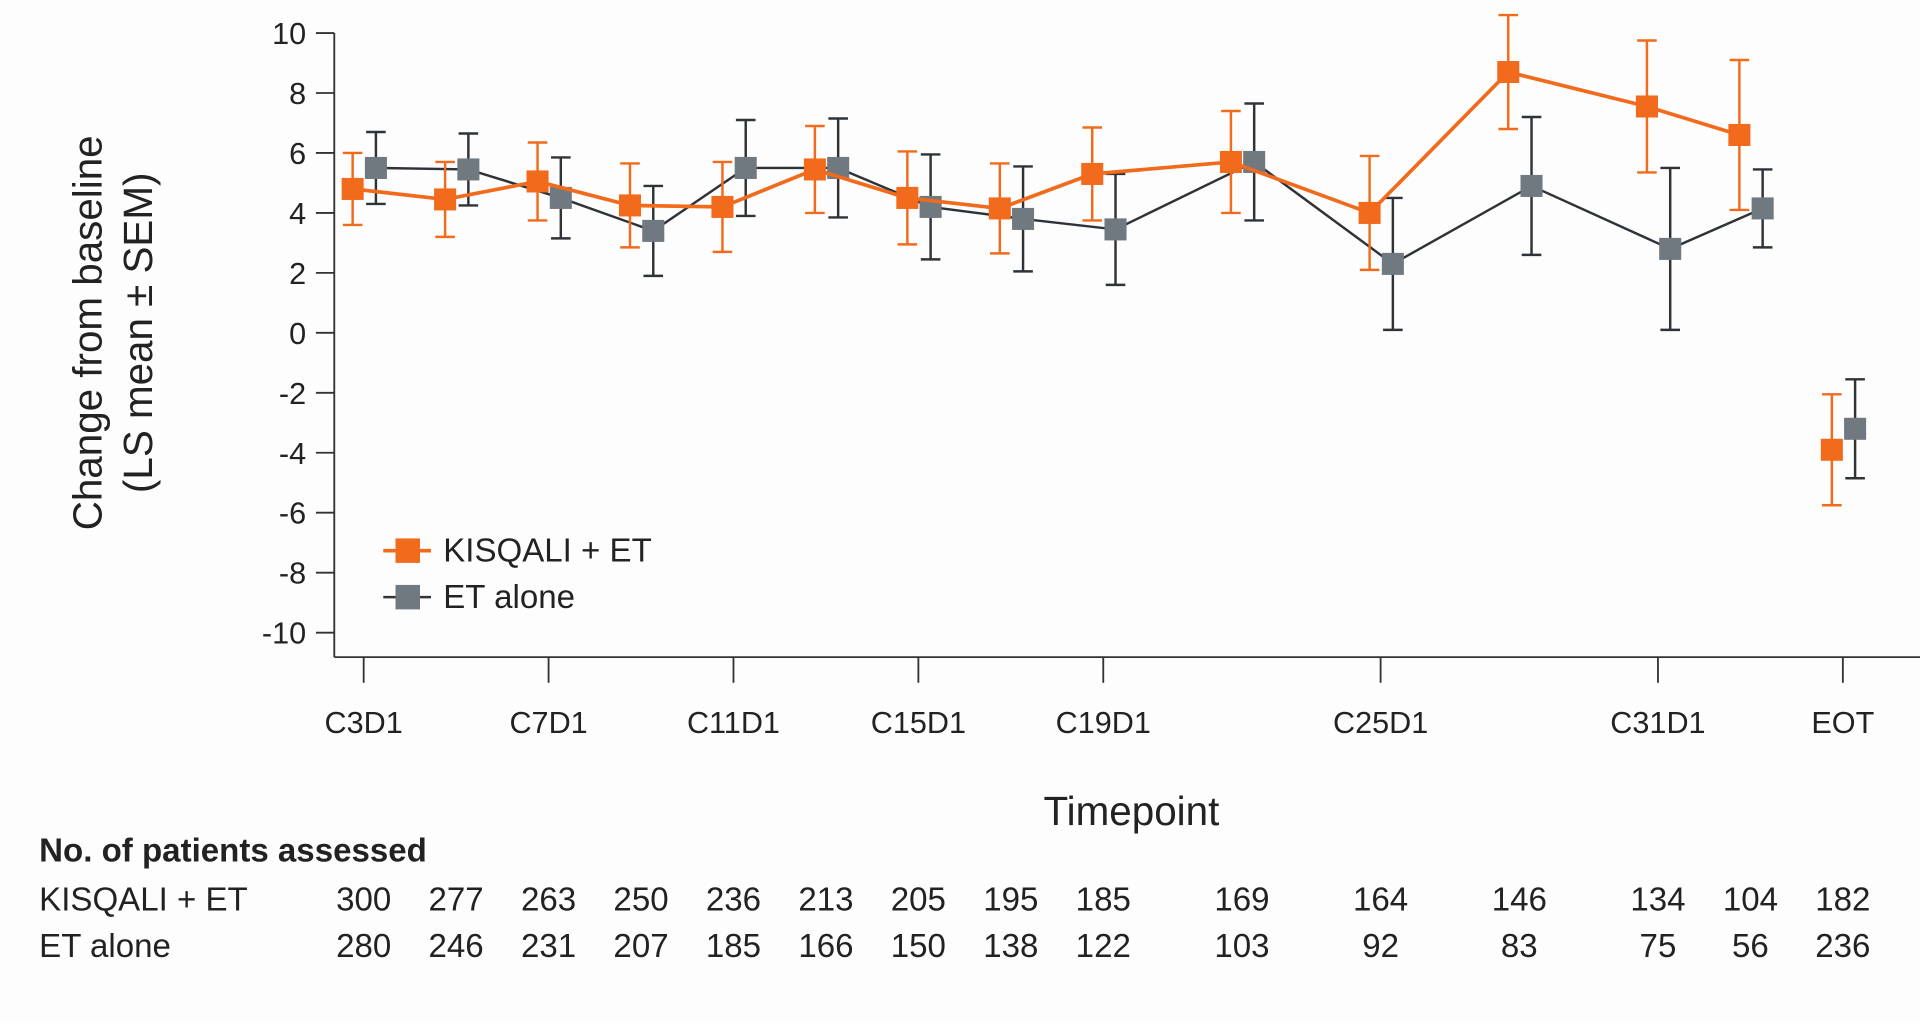 This screenshot has width=1920, height=1023. Describe the element at coordinates (1380, 723) in the screenshot. I see `x-tick-label: C25D1` at that location.